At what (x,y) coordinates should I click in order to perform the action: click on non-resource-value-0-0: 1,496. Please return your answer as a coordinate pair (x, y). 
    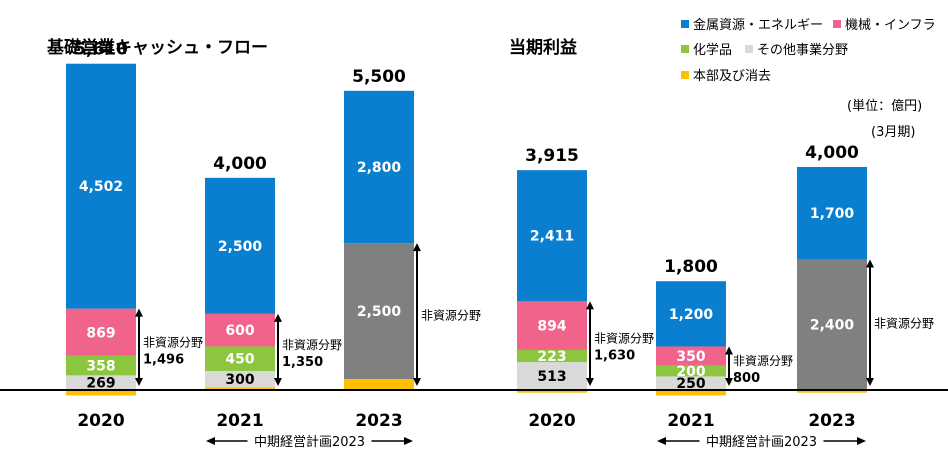
    Looking at the image, I should click on (163, 359).